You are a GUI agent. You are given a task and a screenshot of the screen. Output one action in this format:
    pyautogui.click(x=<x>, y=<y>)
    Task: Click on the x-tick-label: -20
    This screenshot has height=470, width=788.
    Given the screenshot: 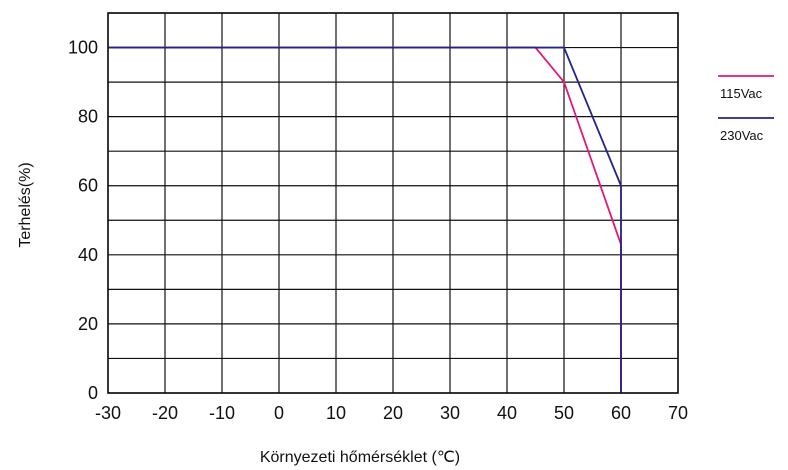 What is the action you would take?
    pyautogui.click(x=165, y=413)
    